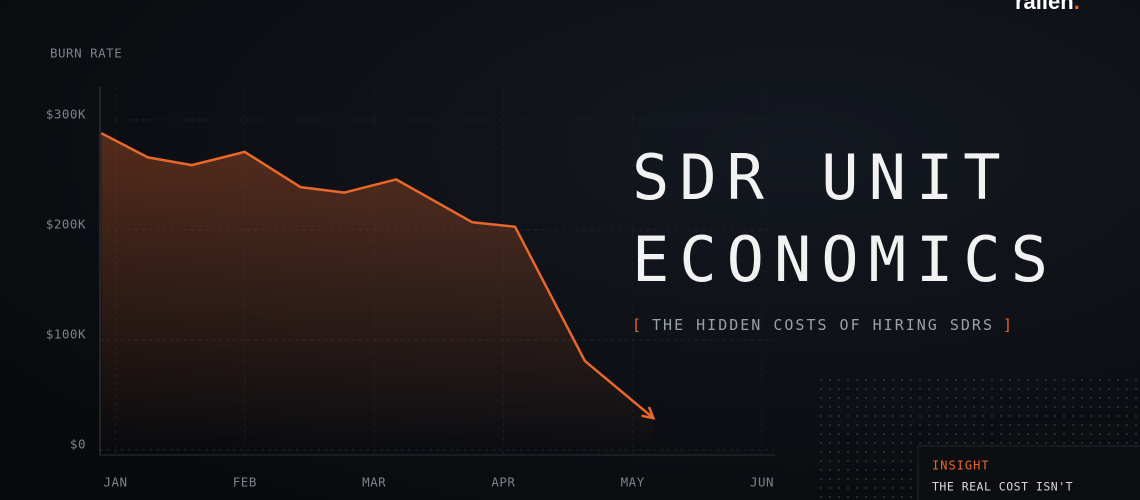  What do you see at coordinates (845, 259) in the screenshot?
I see `title-line: ECONOMICS` at bounding box center [845, 259].